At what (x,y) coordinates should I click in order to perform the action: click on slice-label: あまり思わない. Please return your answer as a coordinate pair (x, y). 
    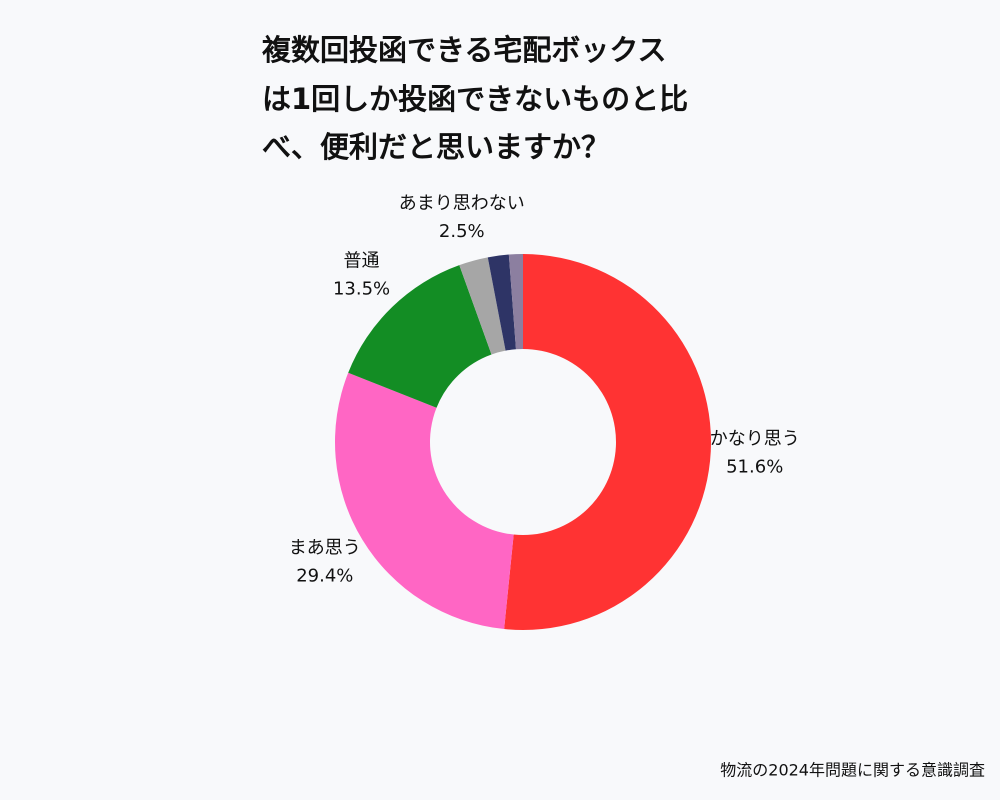
    Looking at the image, I should click on (462, 203).